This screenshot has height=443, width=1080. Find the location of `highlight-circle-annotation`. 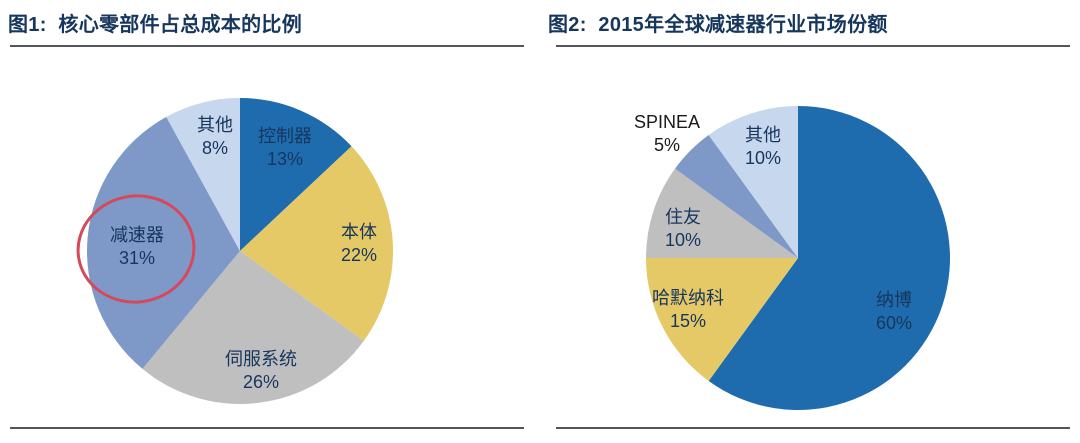

highlight-circle-annotation is located at coordinates (136, 249).